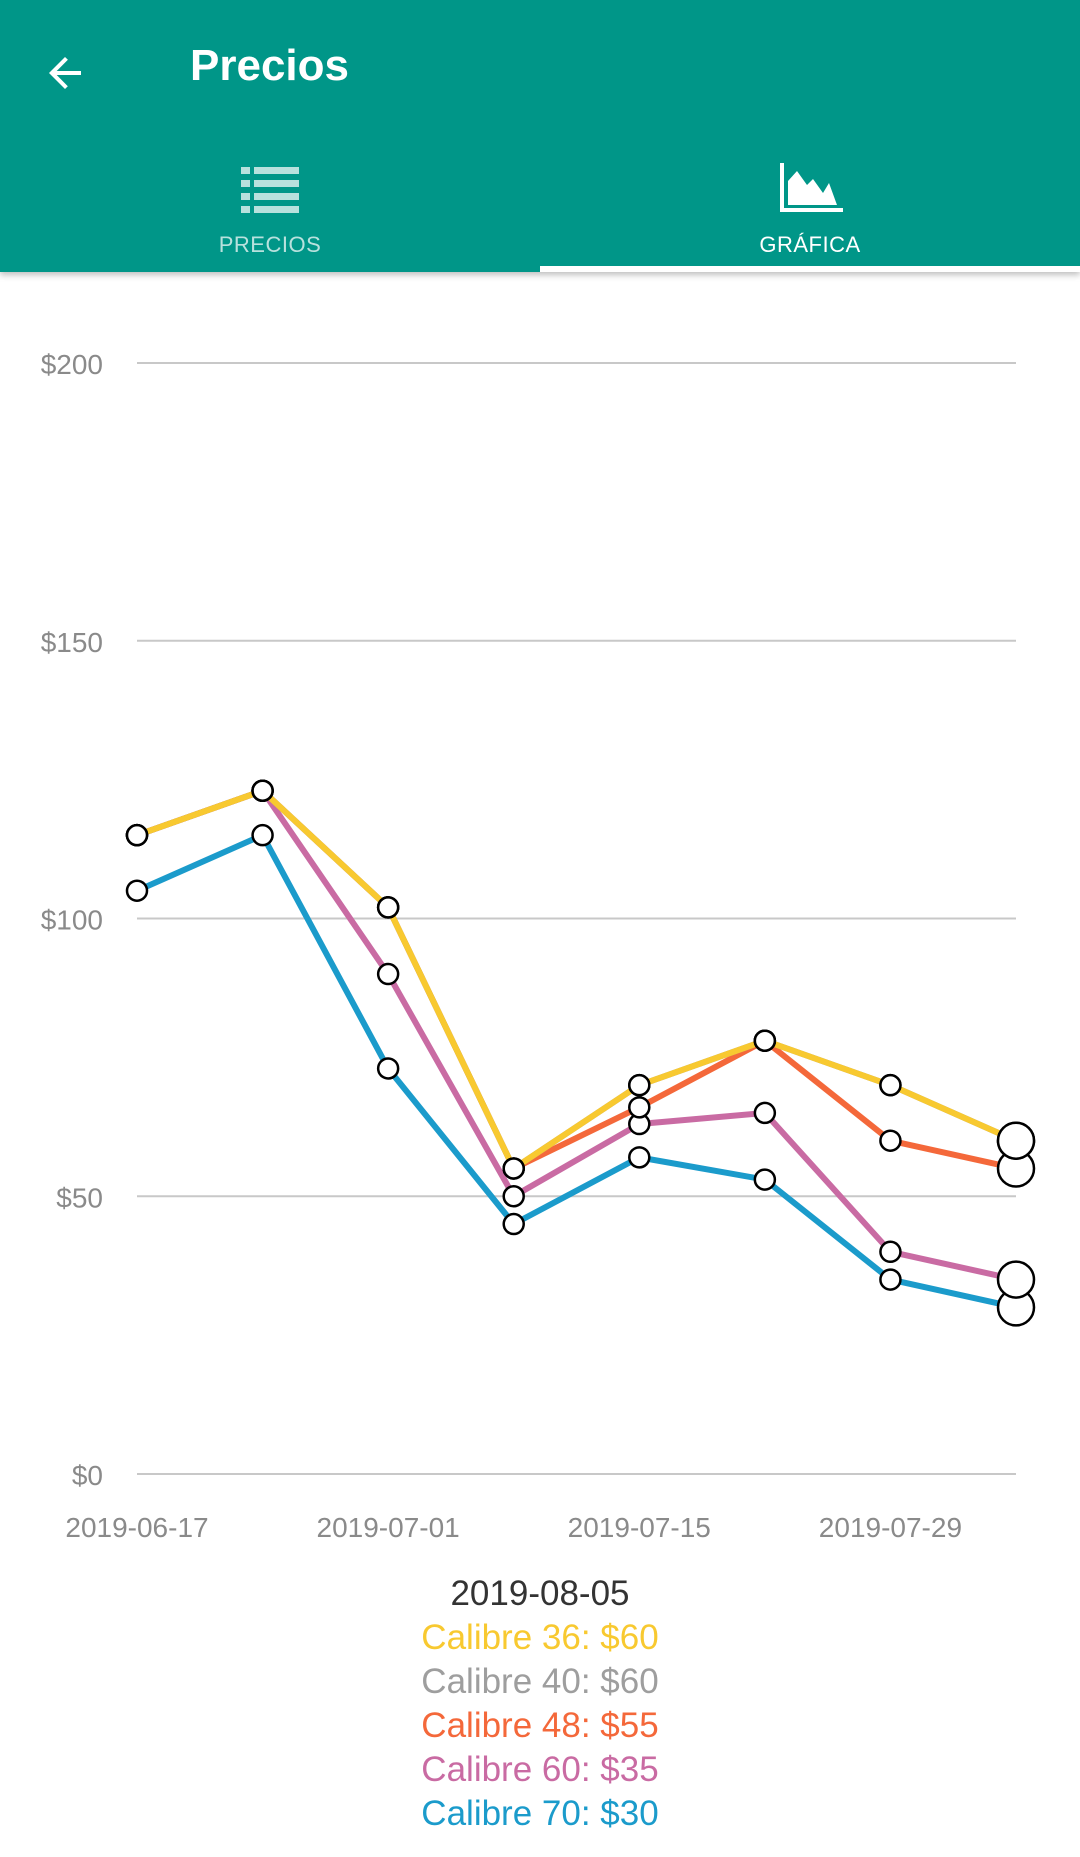 The height and width of the screenshot is (1857, 1080). I want to click on tab-grafica: GRÁFICA, so click(810, 211).